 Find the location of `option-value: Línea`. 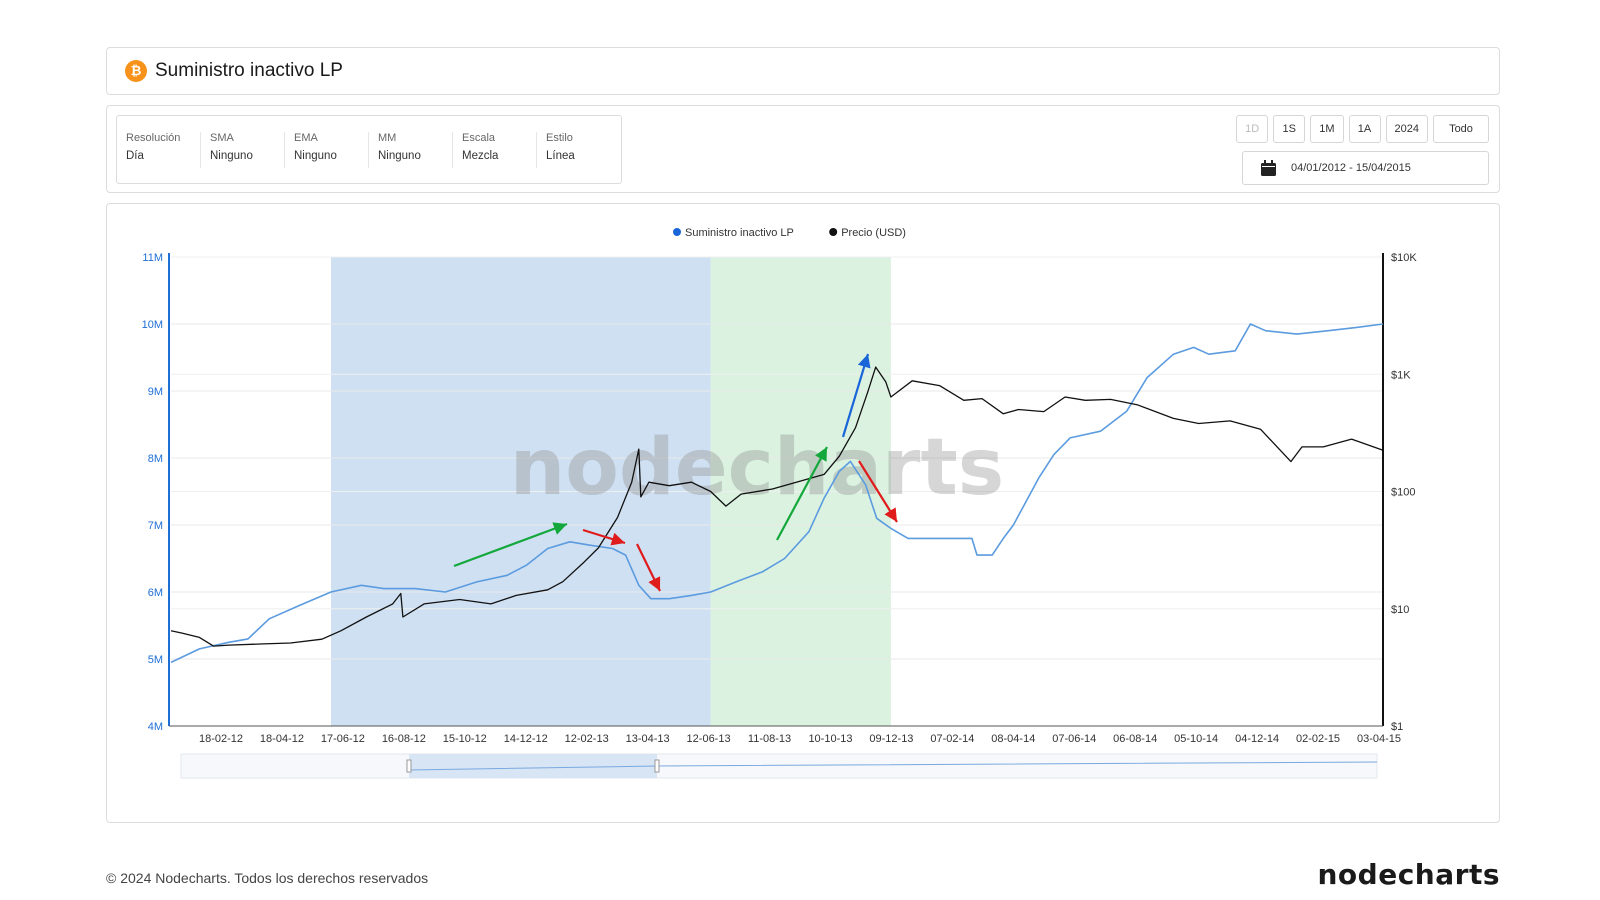

option-value: Línea is located at coordinates (560, 156).